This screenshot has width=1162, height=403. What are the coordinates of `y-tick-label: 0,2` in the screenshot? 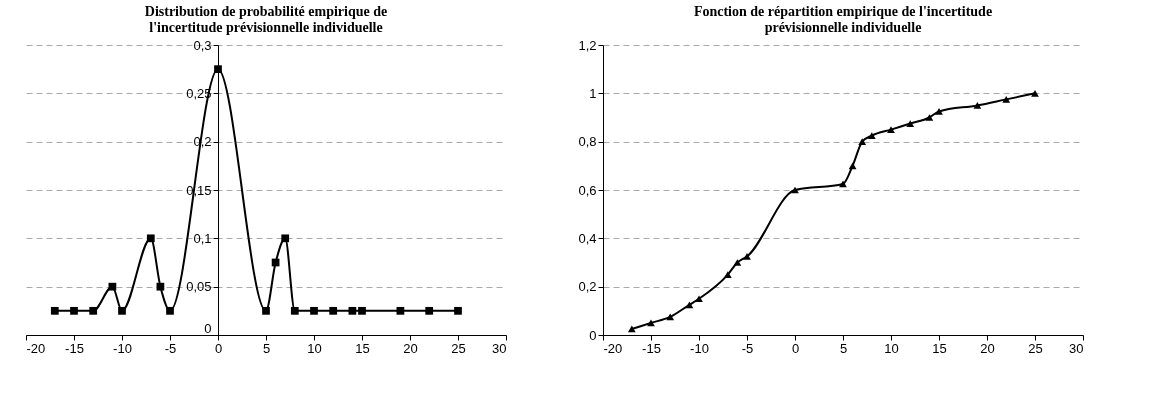 It's located at (587, 287).